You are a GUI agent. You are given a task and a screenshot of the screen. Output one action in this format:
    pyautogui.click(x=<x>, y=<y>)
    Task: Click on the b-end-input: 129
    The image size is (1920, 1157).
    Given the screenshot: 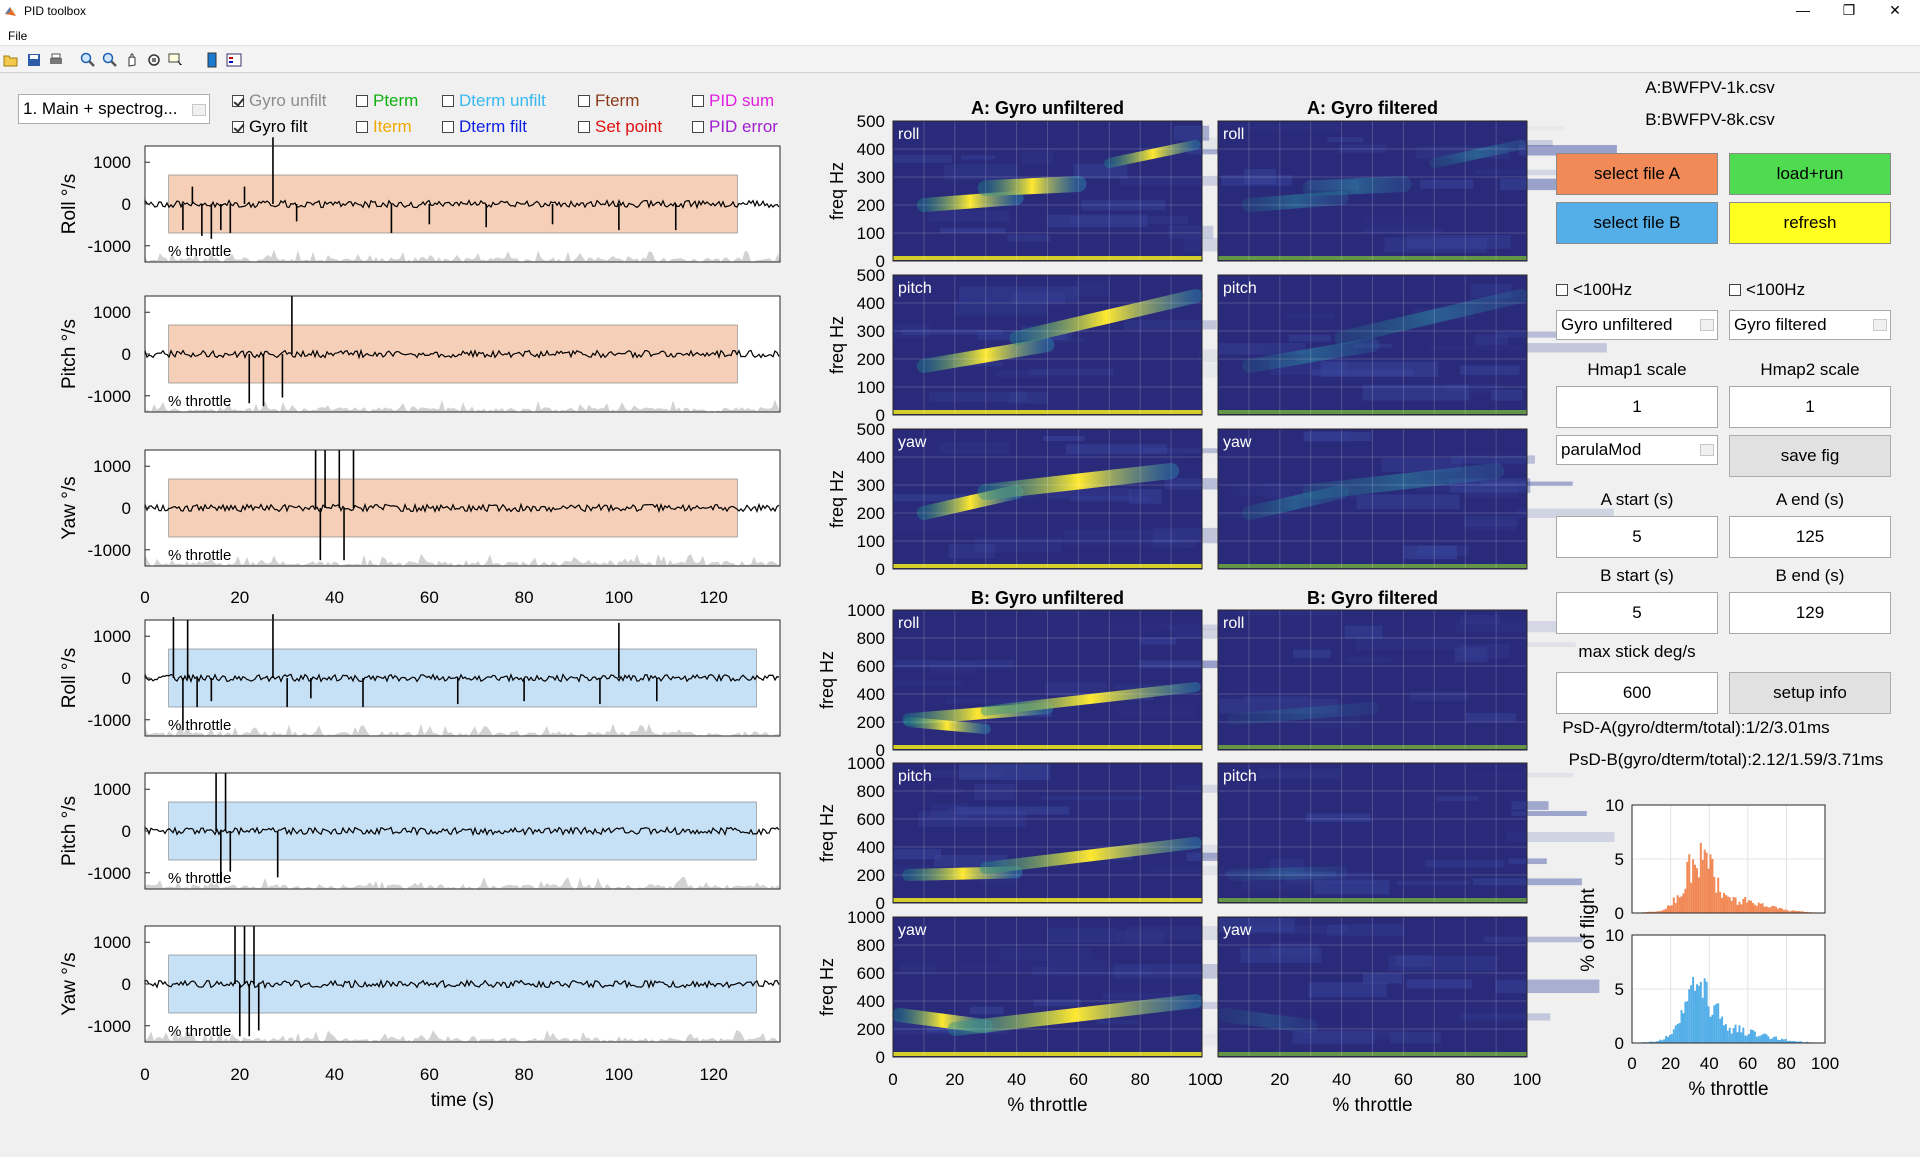 What is the action you would take?
    pyautogui.click(x=1810, y=613)
    